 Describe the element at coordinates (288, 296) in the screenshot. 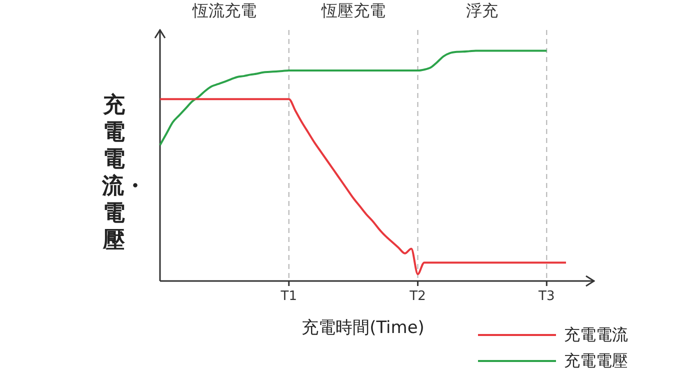

I see `x-tick-label: T1` at that location.